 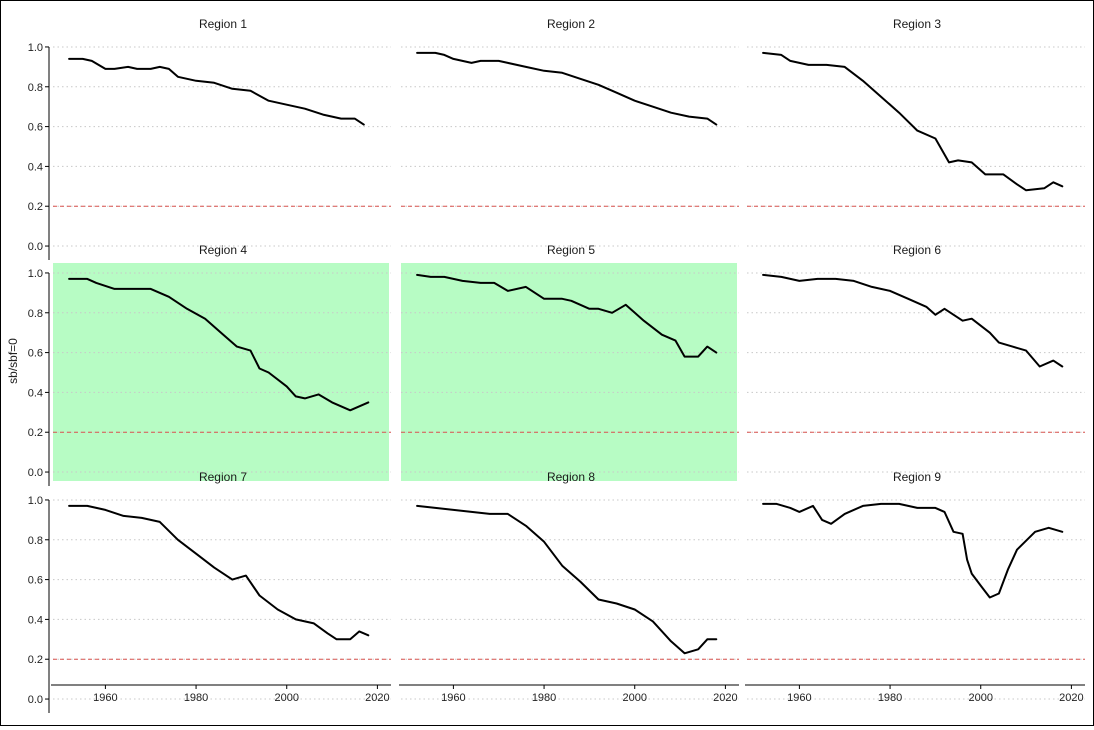 I want to click on panel-9: Region 9 1960 1980 2000 2020, so click(x=915, y=587).